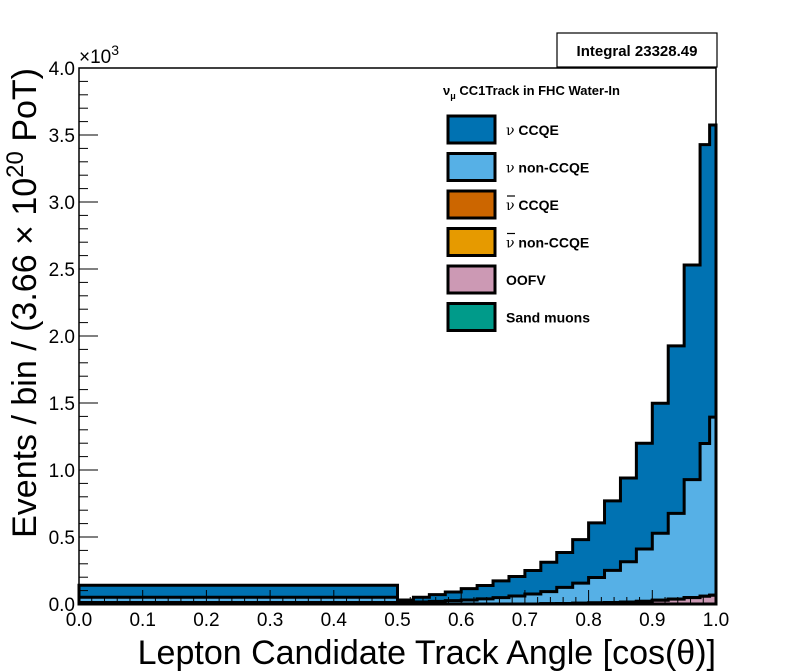 This screenshot has width=796, height=672. What do you see at coordinates (427, 653) in the screenshot?
I see `x-axis-title: Lepton Candidate Track Angle [cos(θ)]` at bounding box center [427, 653].